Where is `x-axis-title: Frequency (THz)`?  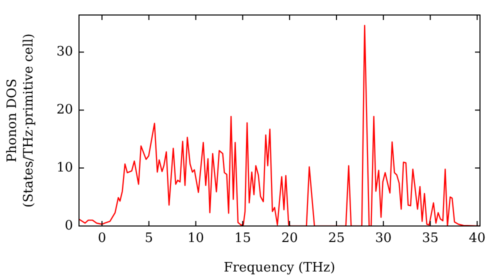 x-axis-title: Frequency (THz) is located at coordinates (280, 268).